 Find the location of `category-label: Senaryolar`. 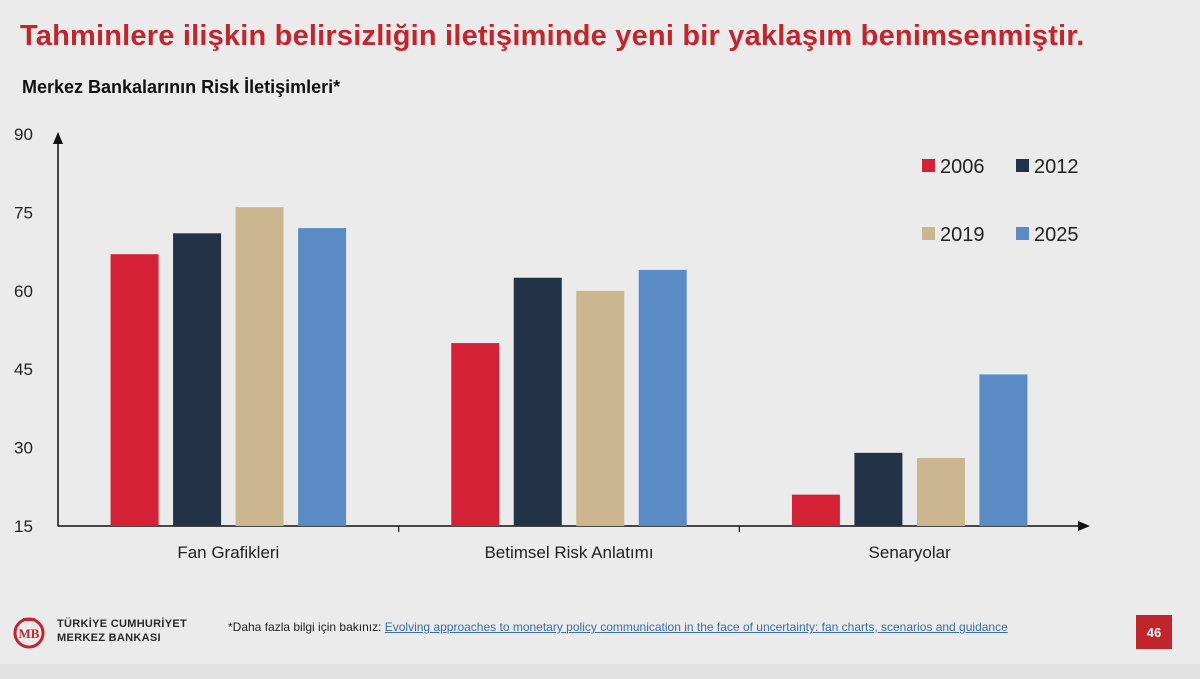

category-label: Senaryolar is located at coordinates (910, 552).